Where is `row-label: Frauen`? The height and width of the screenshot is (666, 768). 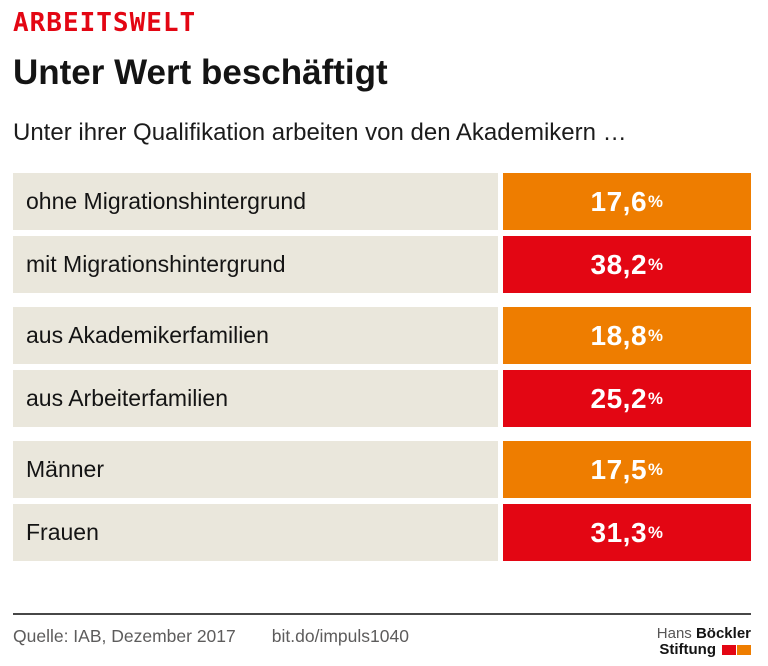
row-label: Frauen is located at coordinates (255, 532).